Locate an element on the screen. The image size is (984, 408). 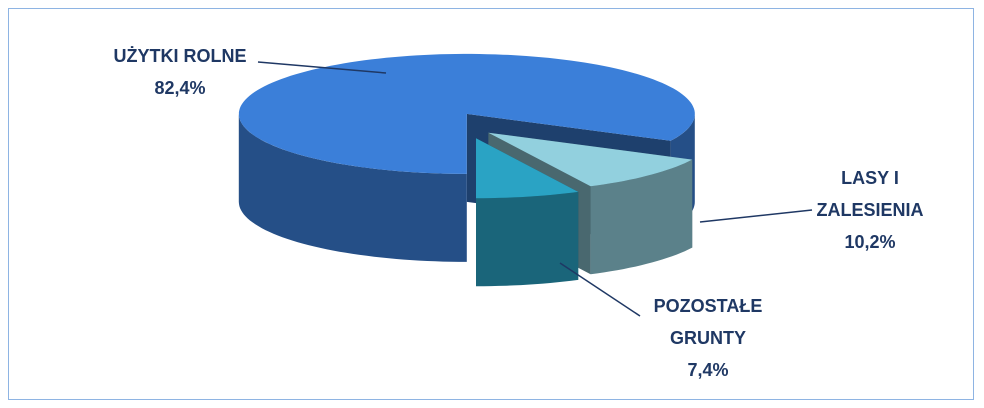
slice-label: POZOSTAŁE GRUNTY 7,4% is located at coordinates (708, 338).